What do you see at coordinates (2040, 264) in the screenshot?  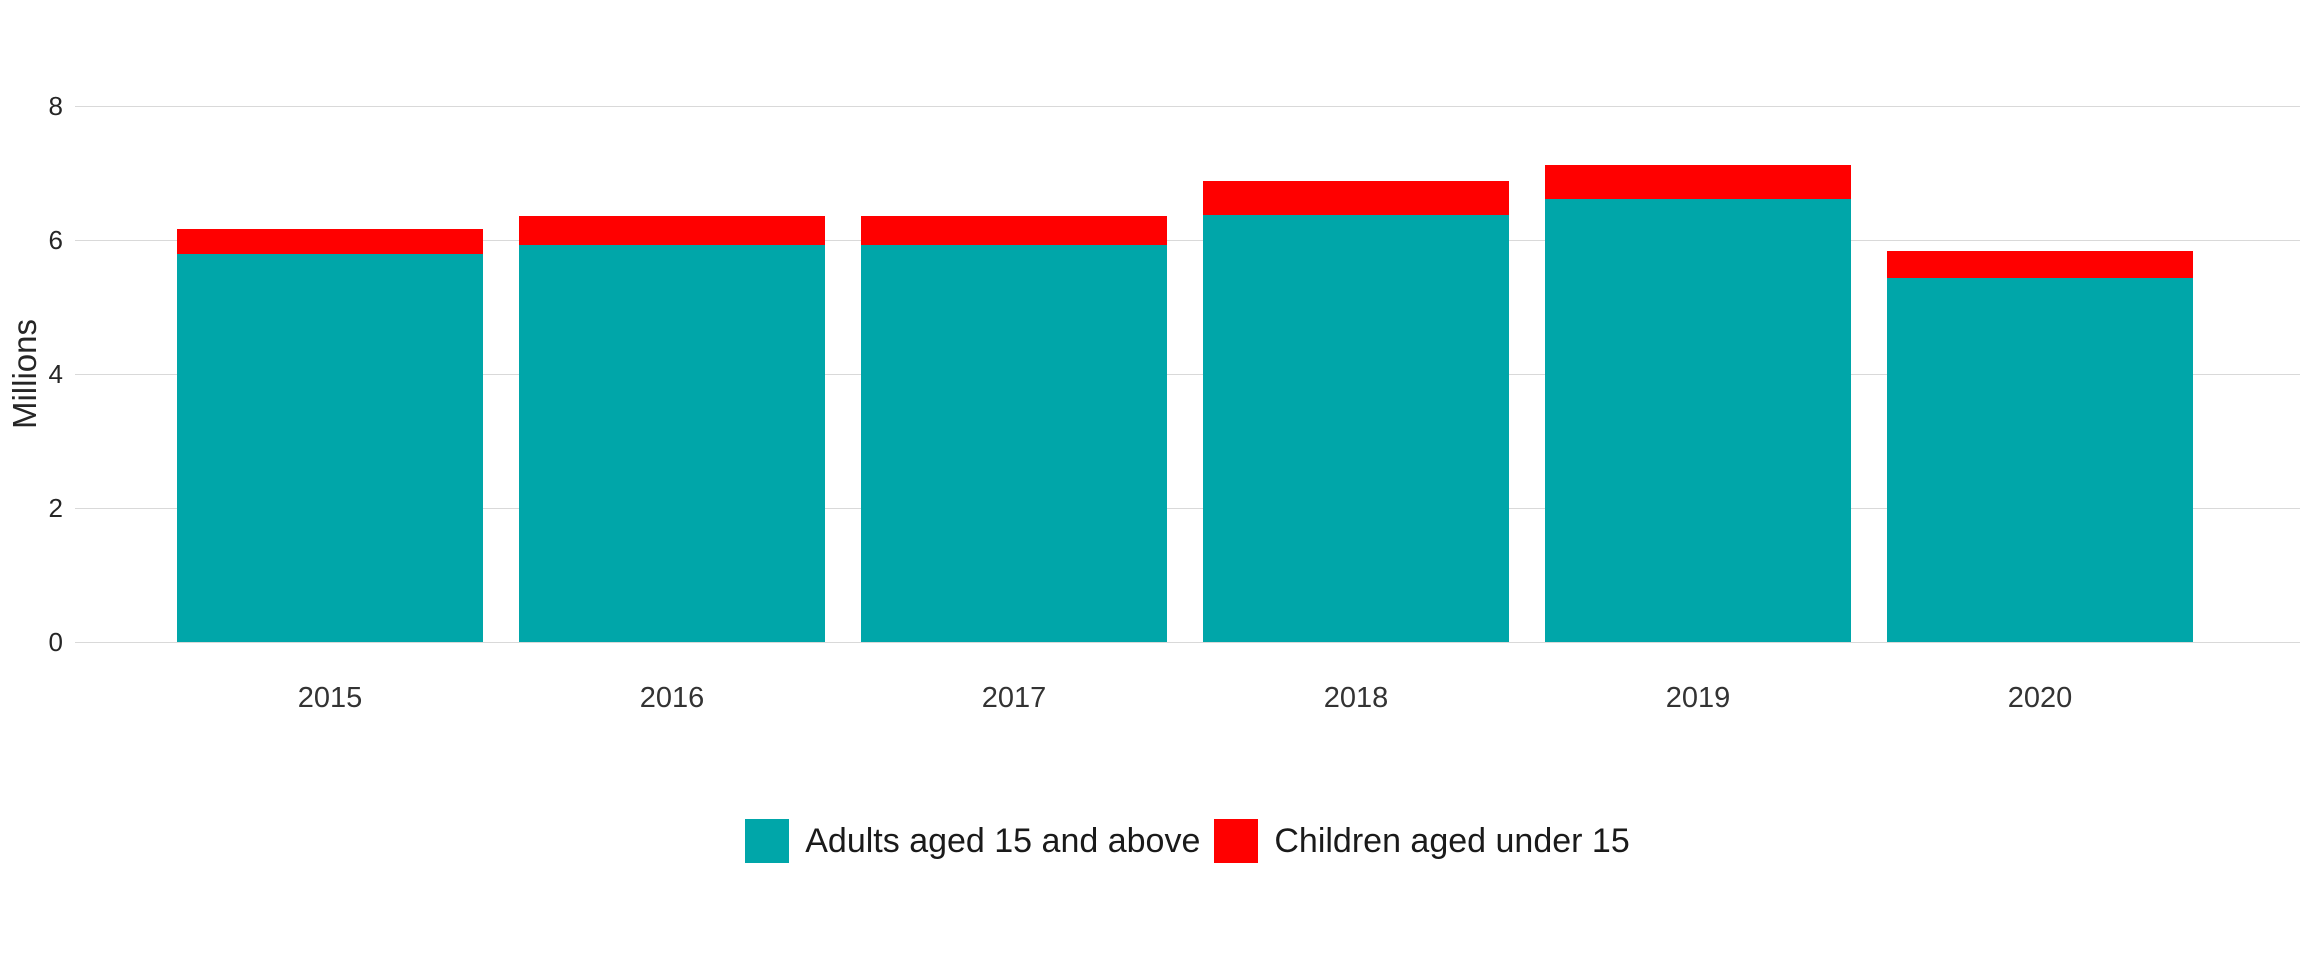 I see `bar-segment-2020-children` at bounding box center [2040, 264].